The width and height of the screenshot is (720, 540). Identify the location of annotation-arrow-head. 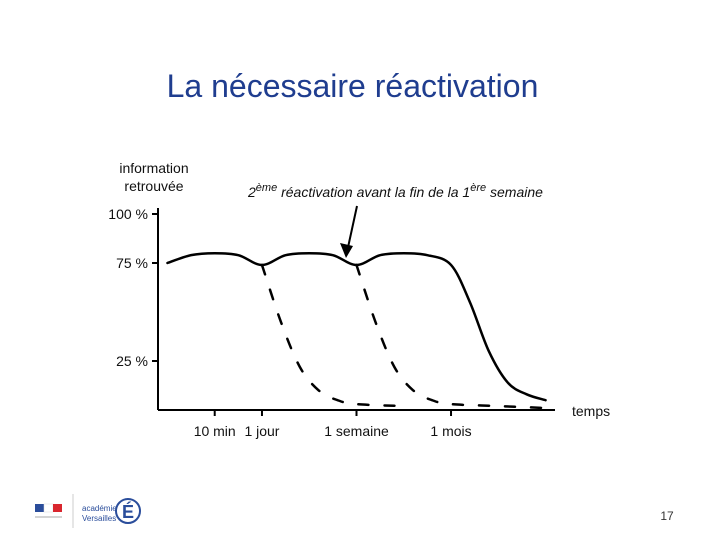
(346, 250).